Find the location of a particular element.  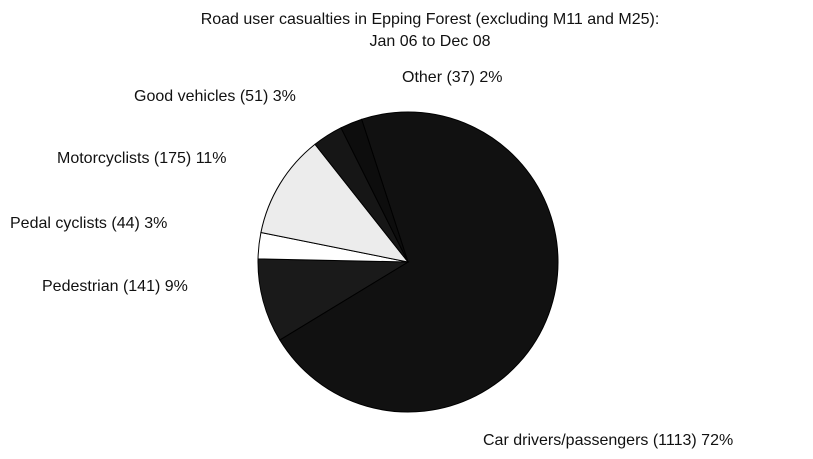

chart-subtitle: Jan 06 to Dec 08 is located at coordinates (430, 41).